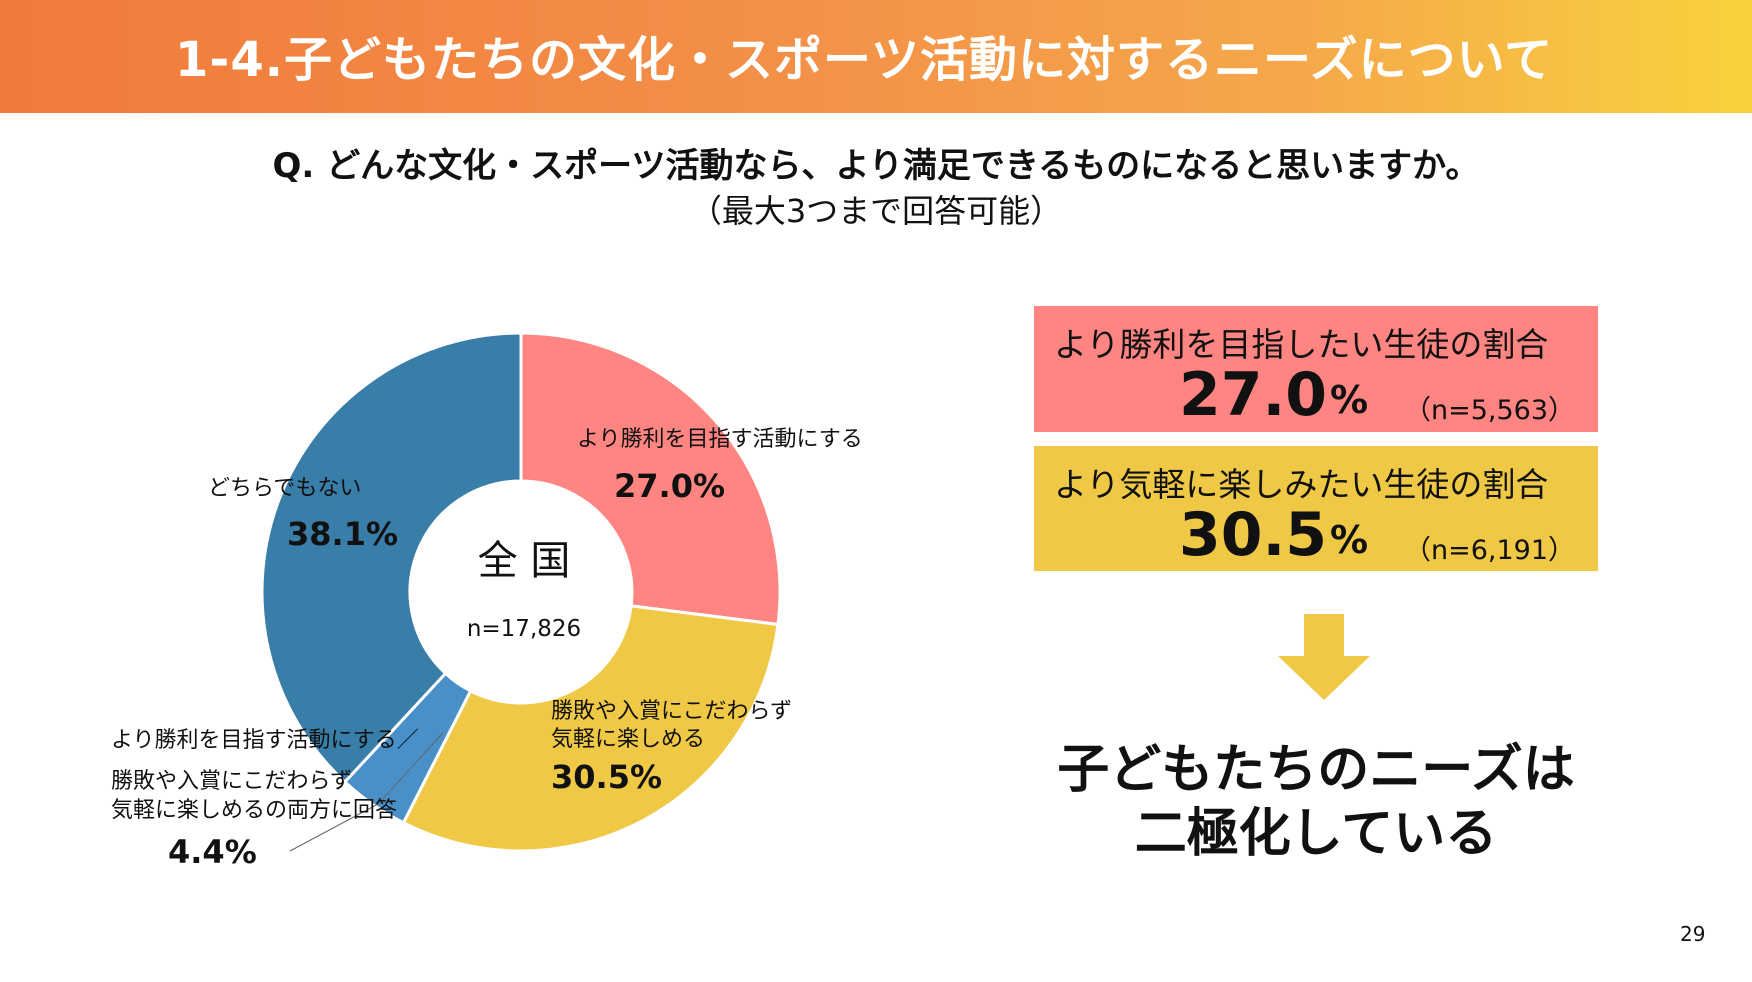  What do you see at coordinates (864, 60) in the screenshot?
I see `page-title: 1-4.子どもたちの文化・スポーツ活動に対するニーズについて` at bounding box center [864, 60].